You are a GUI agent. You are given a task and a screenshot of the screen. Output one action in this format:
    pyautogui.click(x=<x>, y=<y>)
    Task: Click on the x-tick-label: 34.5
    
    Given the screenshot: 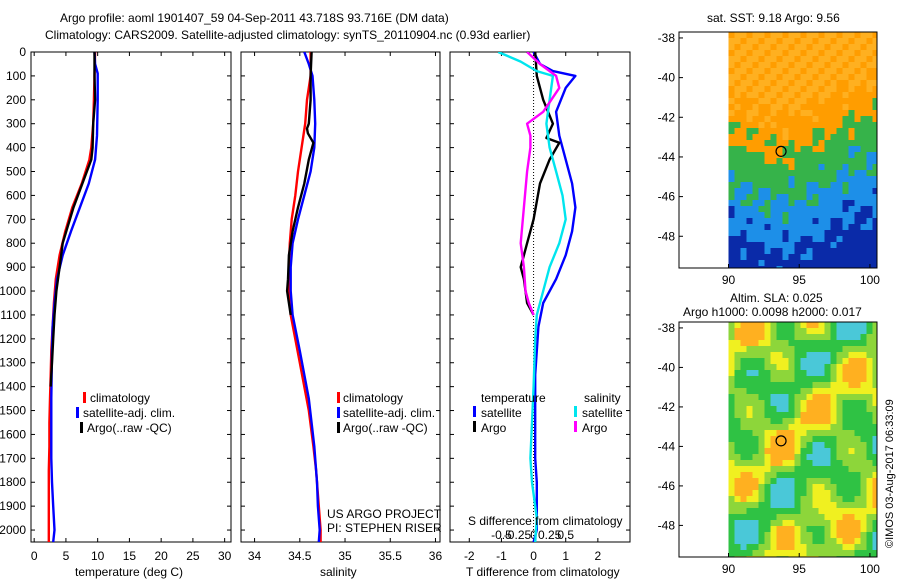 What is the action you would take?
    pyautogui.click(x=300, y=556)
    